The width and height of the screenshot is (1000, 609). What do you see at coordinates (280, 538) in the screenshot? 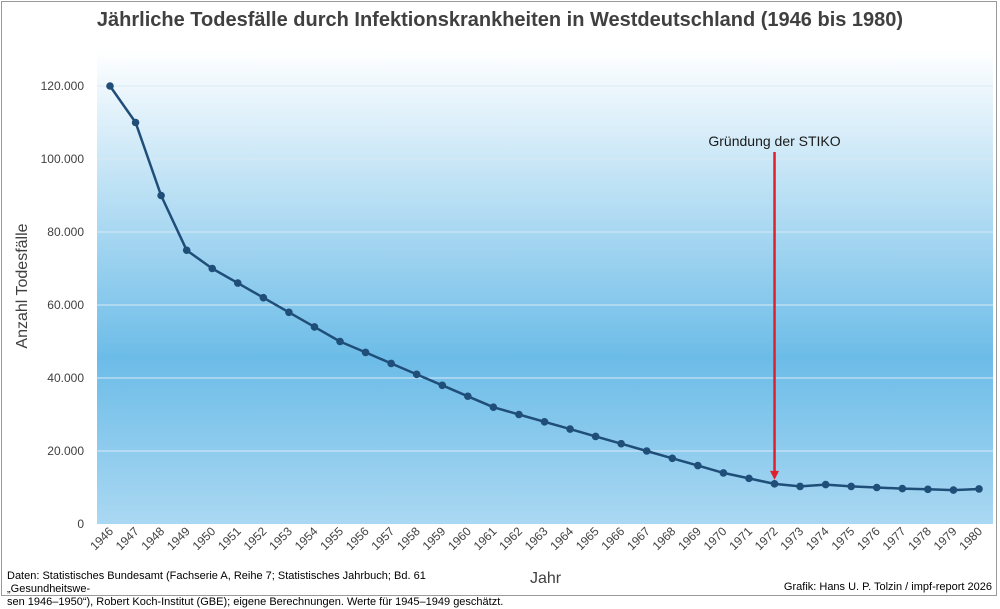
I see `x-tick-label: 1953` at bounding box center [280, 538].